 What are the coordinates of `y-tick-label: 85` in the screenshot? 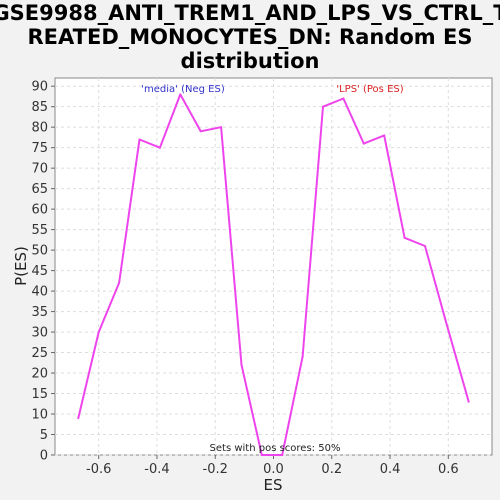 It's located at (39, 107).